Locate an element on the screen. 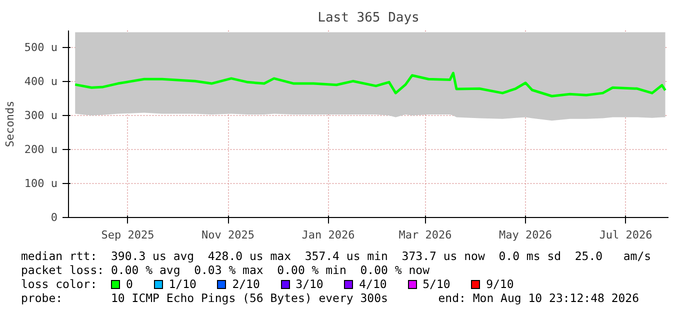 This screenshot has height=315, width=697. legend-title: loss color: is located at coordinates (59, 284).